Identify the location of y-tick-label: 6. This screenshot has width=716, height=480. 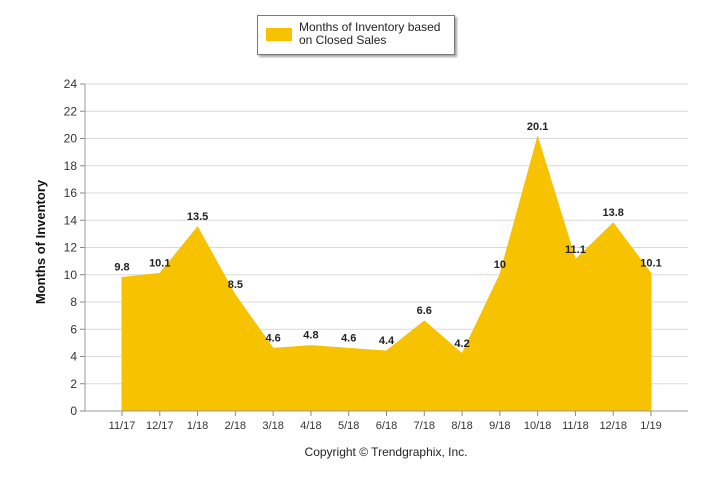
(73, 329).